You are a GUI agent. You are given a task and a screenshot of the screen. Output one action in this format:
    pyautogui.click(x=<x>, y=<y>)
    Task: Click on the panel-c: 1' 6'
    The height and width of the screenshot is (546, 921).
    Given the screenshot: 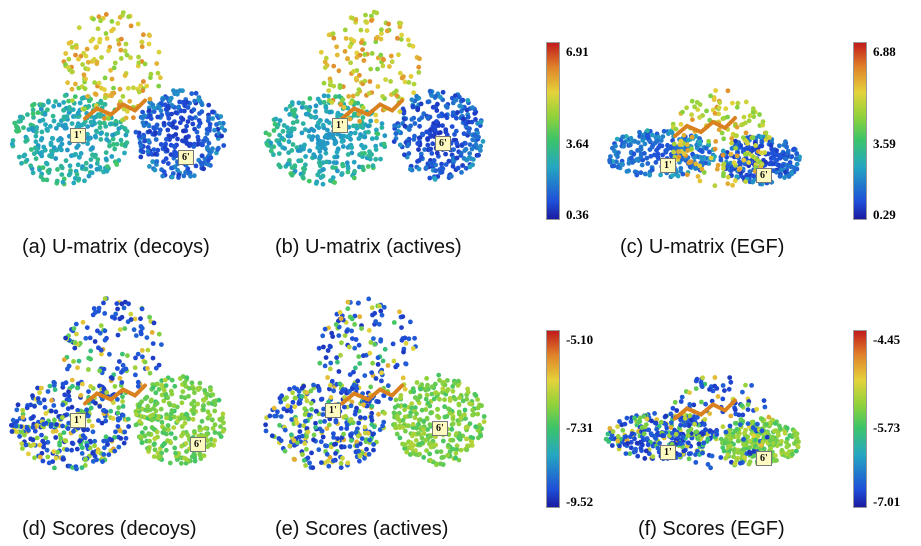 What is the action you would take?
    pyautogui.click(x=715, y=130)
    